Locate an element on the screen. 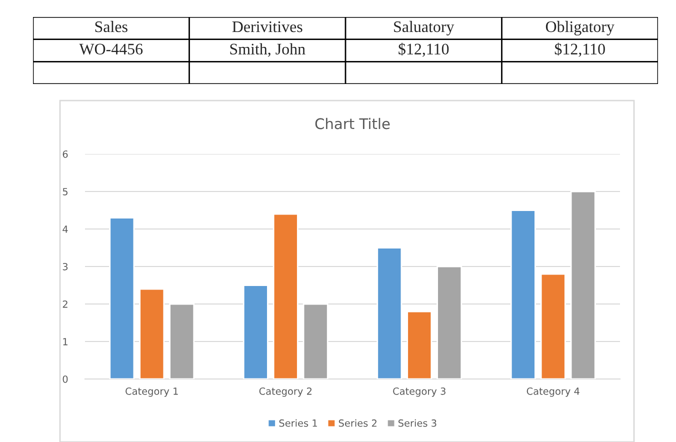 Image resolution: width=676 pixels, height=442 pixels. category-label: Saluatory is located at coordinates (424, 28).